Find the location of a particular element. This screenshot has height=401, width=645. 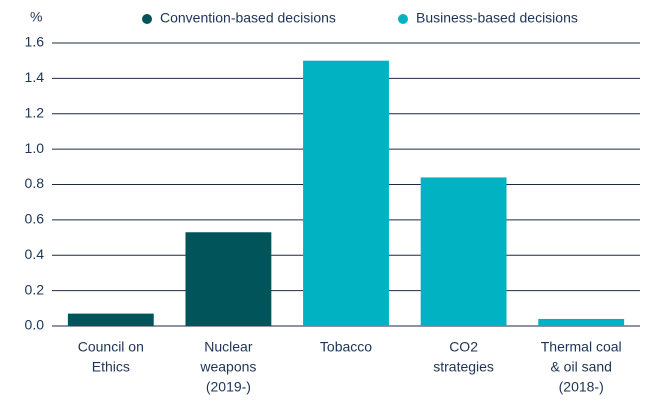

x-tick-label: CO2 is located at coordinates (463, 347).